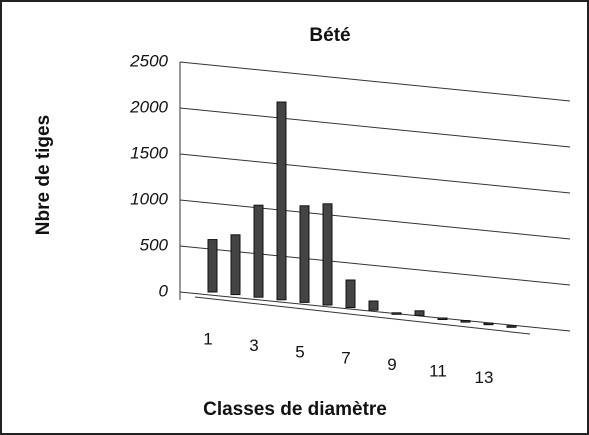 The height and width of the screenshot is (435, 589). What do you see at coordinates (253, 345) in the screenshot?
I see `x-tick-label: 3` at bounding box center [253, 345].